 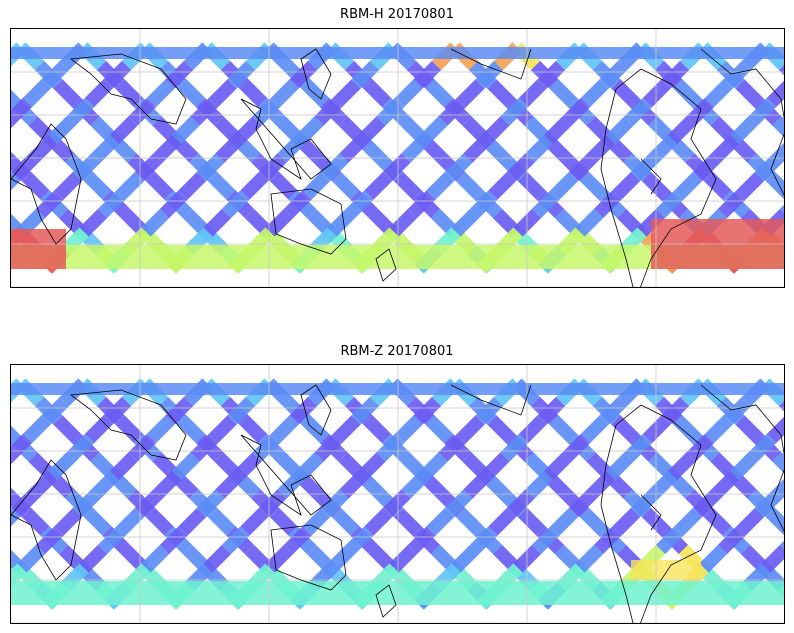 What do you see at coordinates (666, 570) in the screenshot?
I see `south-band-warm` at bounding box center [666, 570].